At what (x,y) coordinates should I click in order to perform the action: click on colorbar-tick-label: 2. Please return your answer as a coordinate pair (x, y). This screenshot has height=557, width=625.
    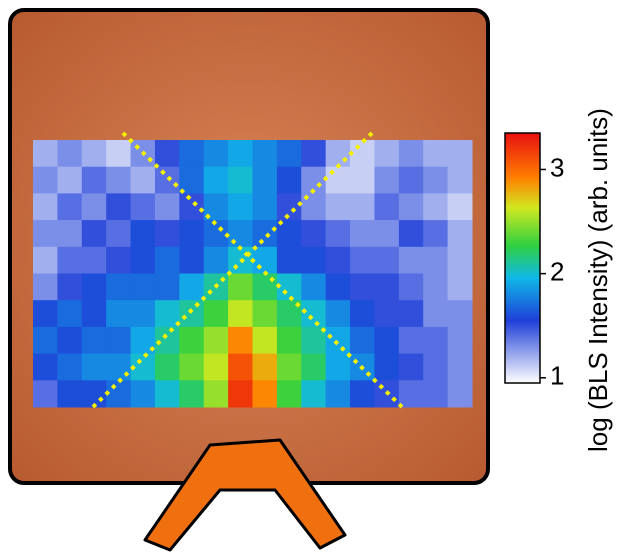
    Looking at the image, I should click on (557, 272).